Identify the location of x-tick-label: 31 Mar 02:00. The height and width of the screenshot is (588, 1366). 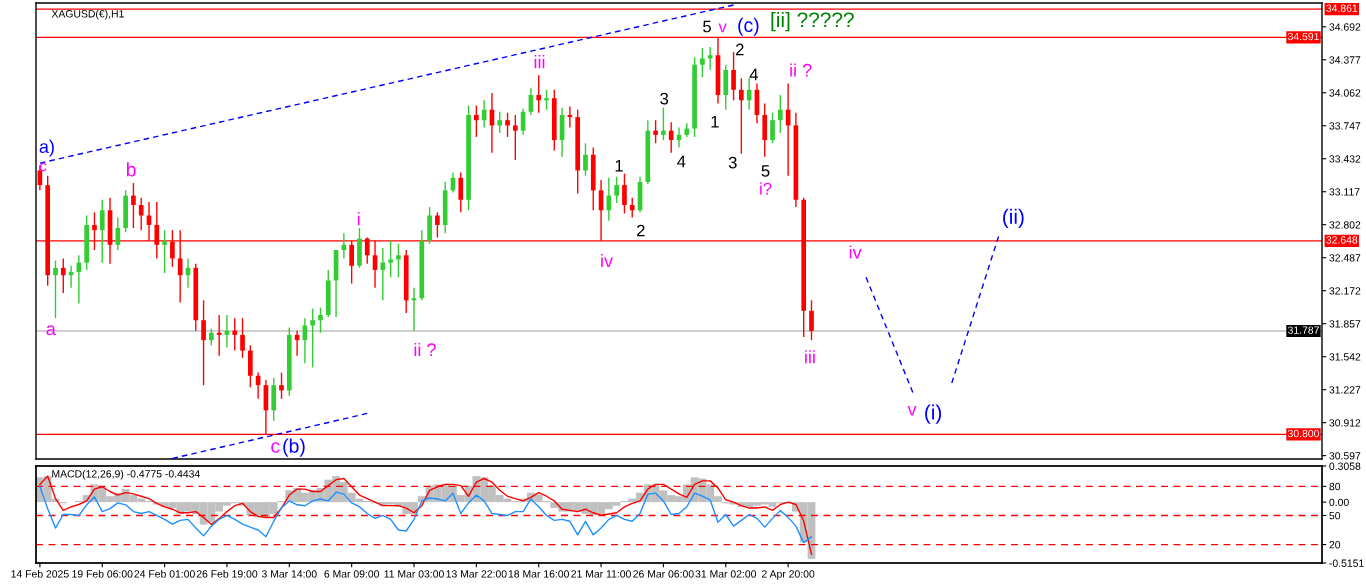
(726, 574).